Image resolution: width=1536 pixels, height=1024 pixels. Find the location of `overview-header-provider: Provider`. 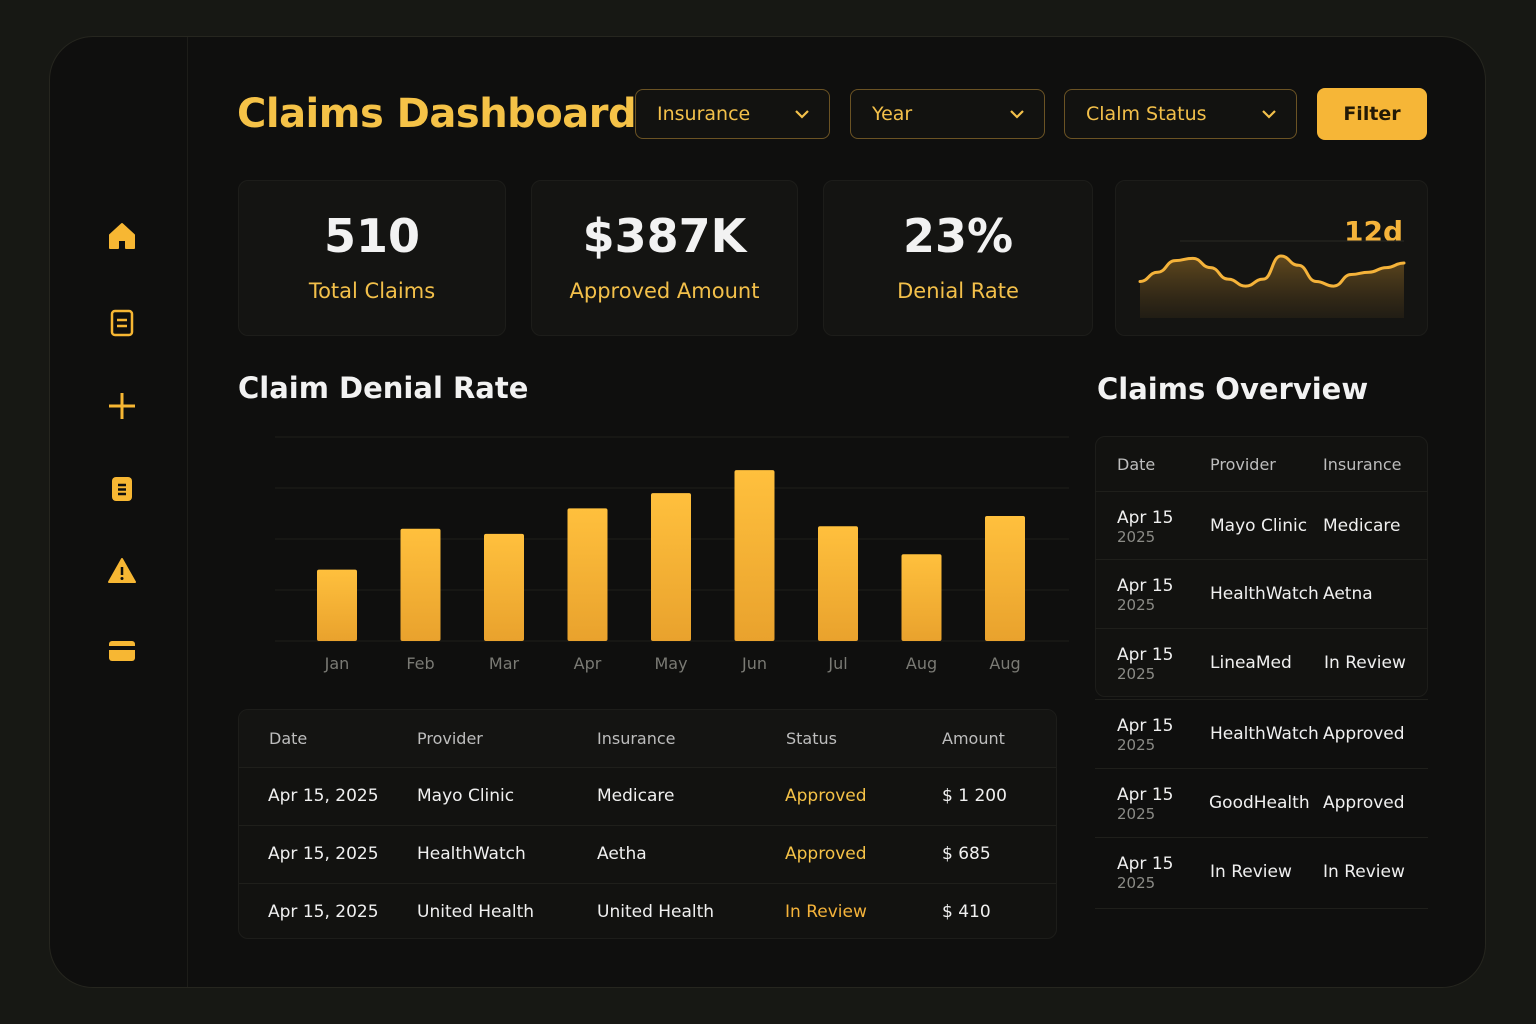

overview-header-provider: Provider is located at coordinates (1243, 464).